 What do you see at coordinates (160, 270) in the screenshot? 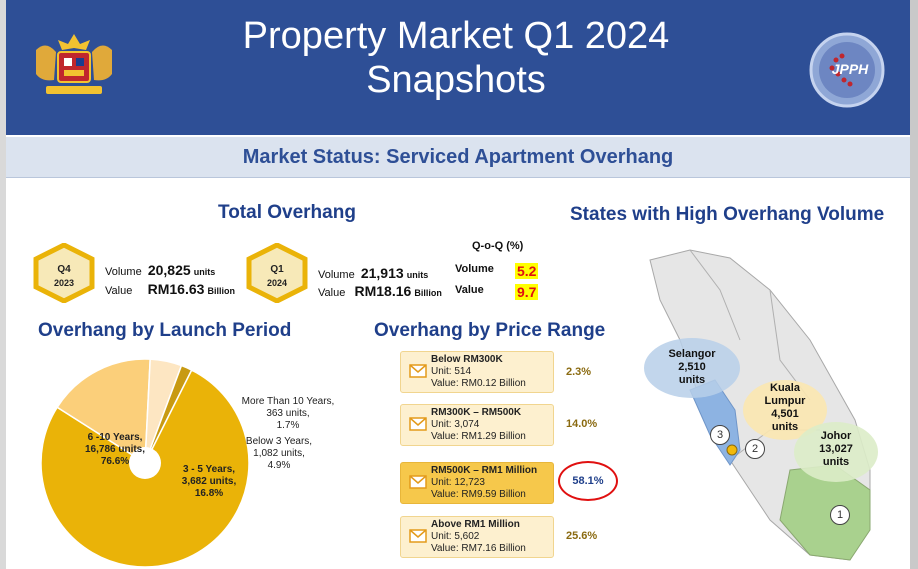
I see `q4-volume: Volume 20,825 units` at bounding box center [160, 270].